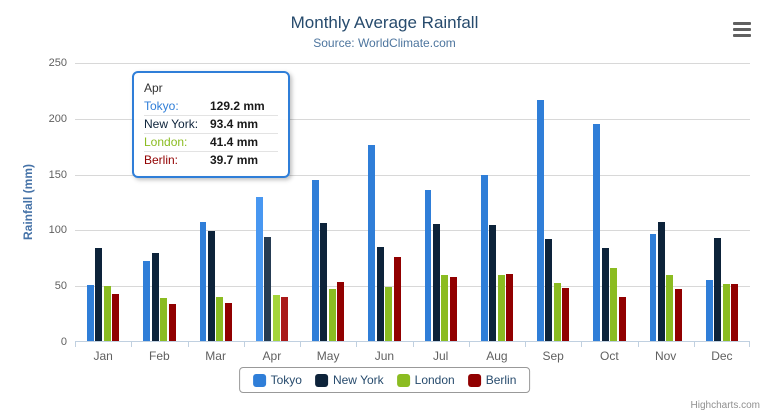 The image size is (769, 416). Describe the element at coordinates (445, 308) in the screenshot. I see `bar-london-jul` at that location.